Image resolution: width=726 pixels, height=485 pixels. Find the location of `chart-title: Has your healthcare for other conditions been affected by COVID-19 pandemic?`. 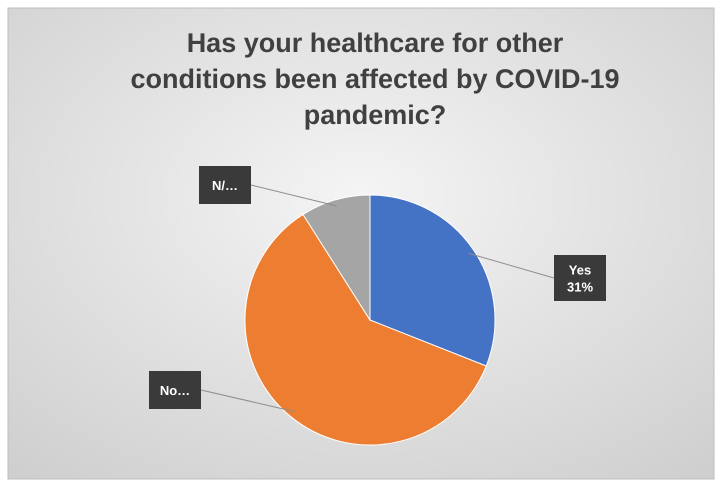

chart-title: Has your healthcare for other conditions been affected by COVID-19 pandemic? is located at coordinates (375, 79).